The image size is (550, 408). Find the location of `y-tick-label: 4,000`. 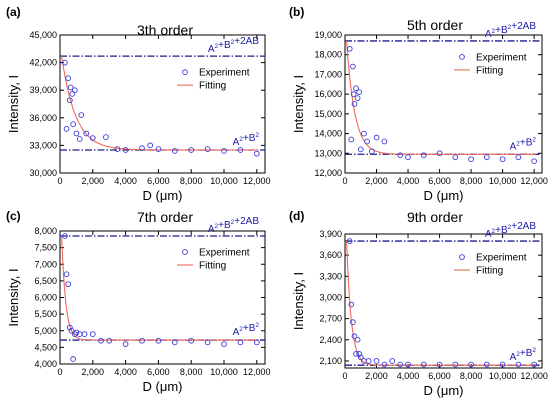

y-tick-label: 4,000 is located at coordinates (45, 364).